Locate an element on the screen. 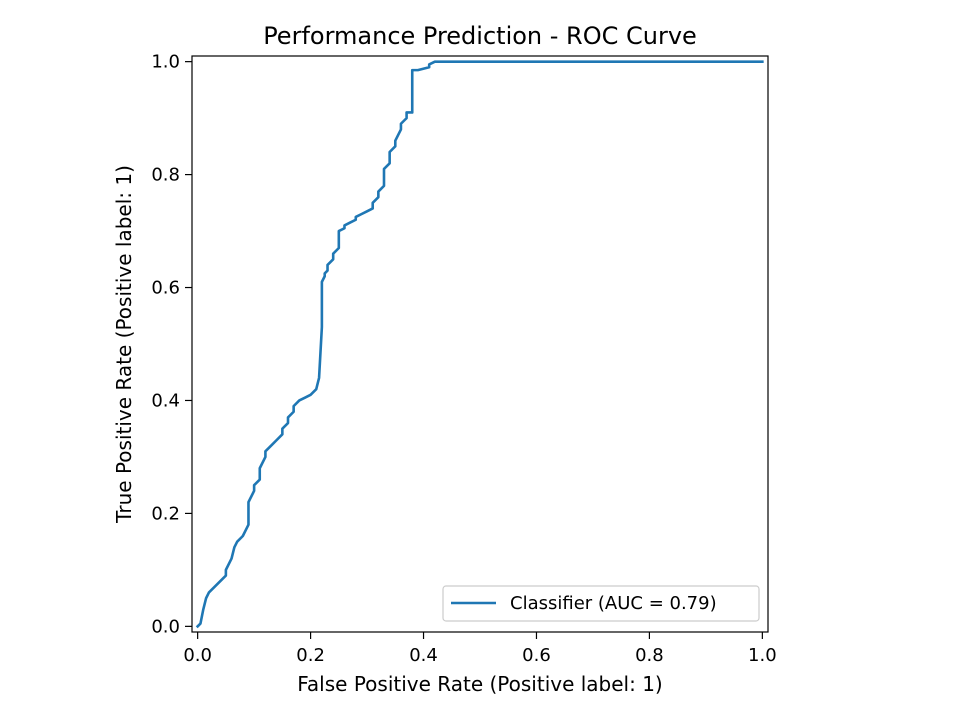 This screenshot has height=720, width=960. y-tick-label: 0.0 is located at coordinates (165, 626).